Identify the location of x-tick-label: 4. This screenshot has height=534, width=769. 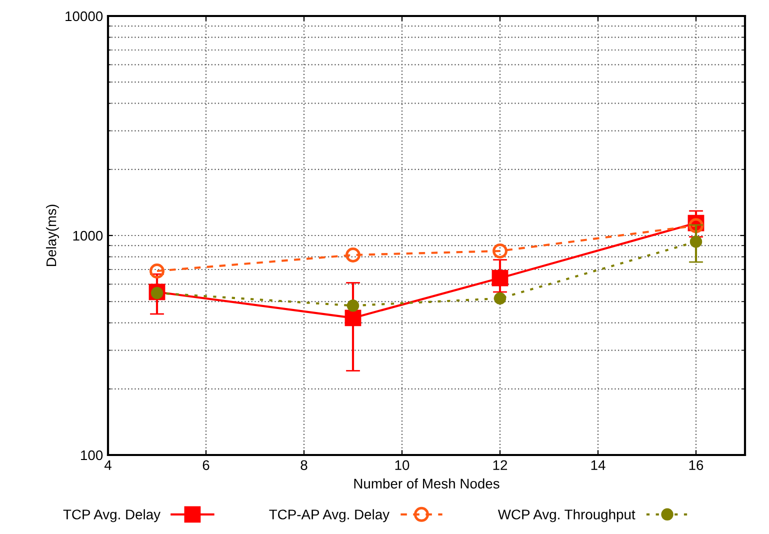
(108, 465).